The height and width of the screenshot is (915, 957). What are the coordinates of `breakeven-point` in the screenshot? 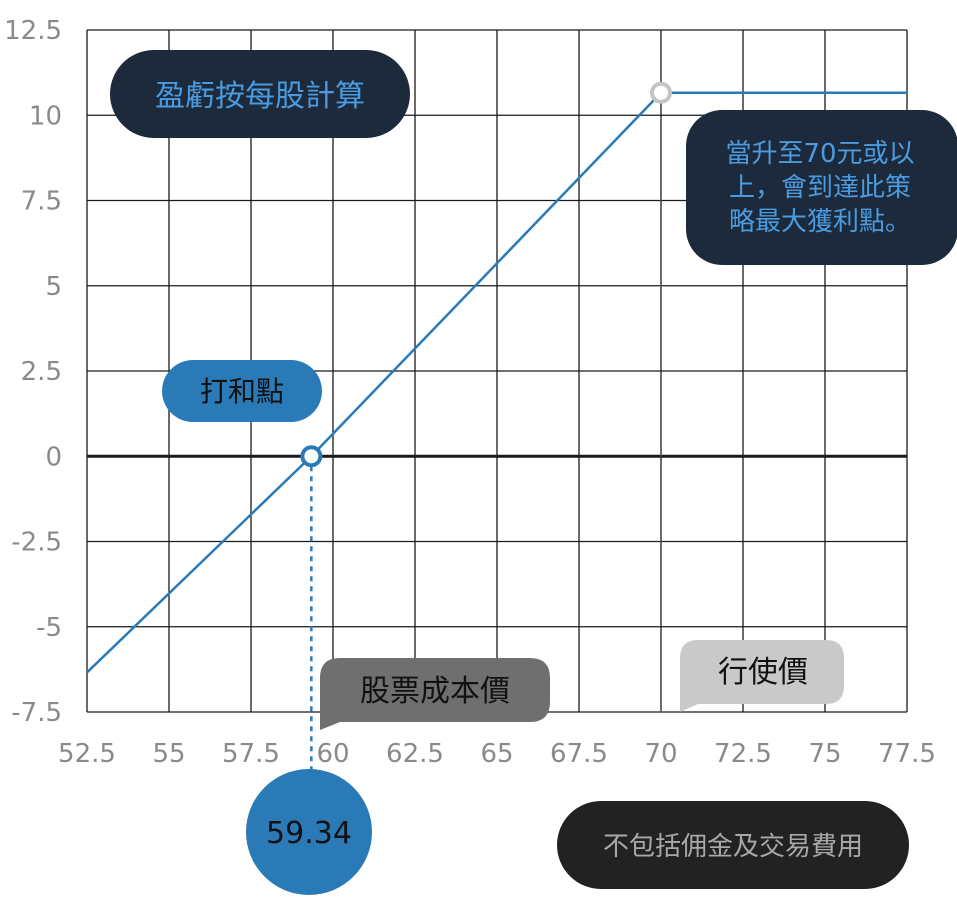 It's located at (311, 456).